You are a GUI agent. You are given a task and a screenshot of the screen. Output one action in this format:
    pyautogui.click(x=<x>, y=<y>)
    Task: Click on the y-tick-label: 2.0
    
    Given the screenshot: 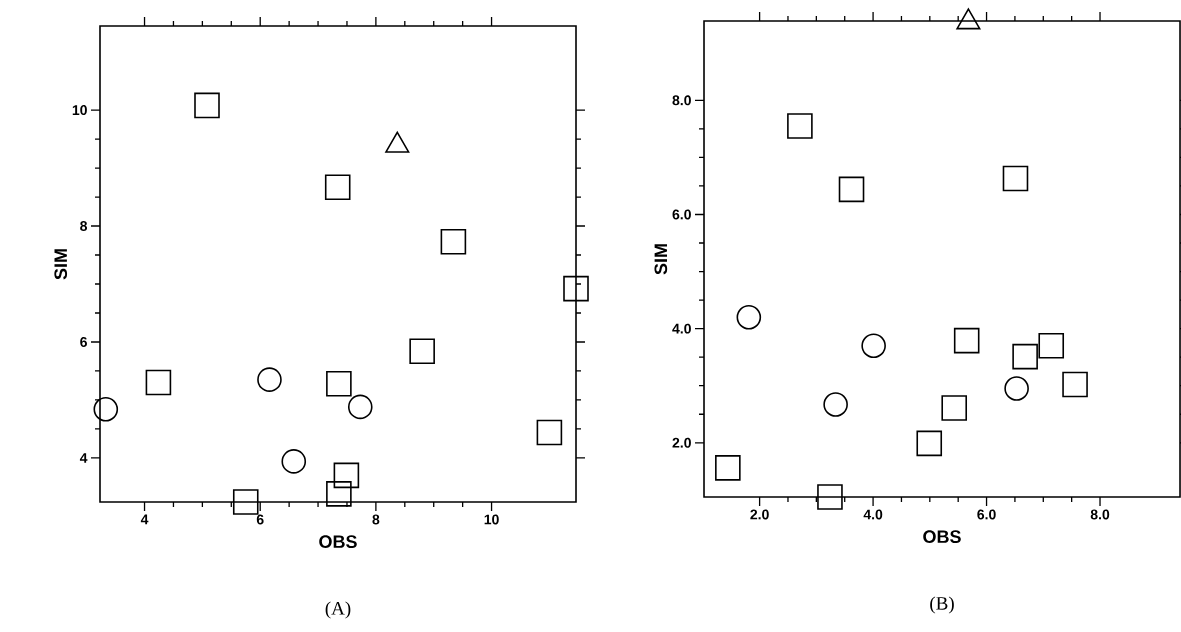 What is the action you would take?
    pyautogui.click(x=681, y=442)
    